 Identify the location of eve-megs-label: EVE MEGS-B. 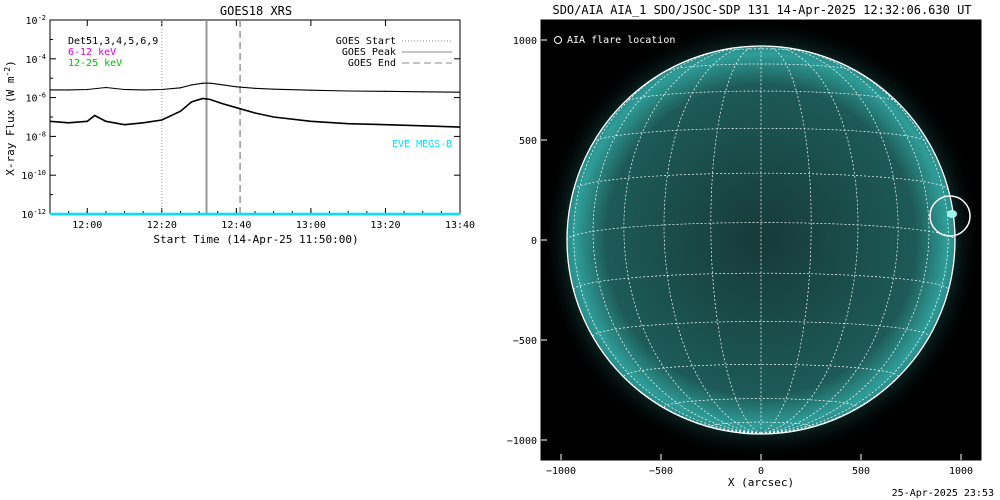
(422, 144).